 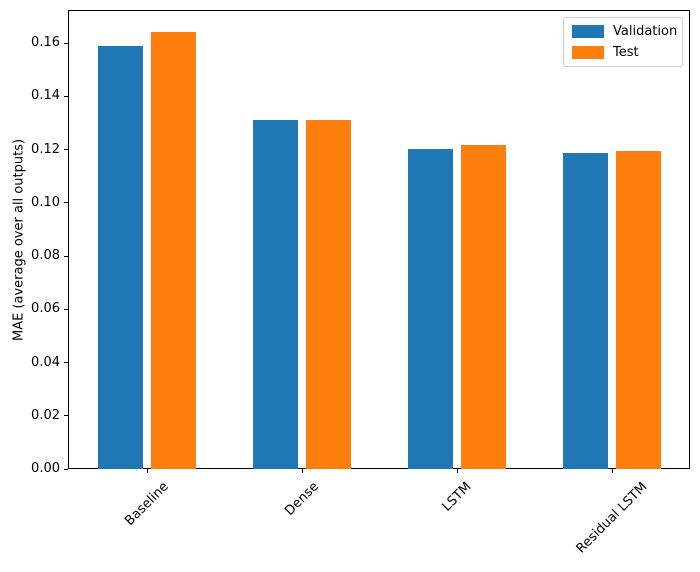 What do you see at coordinates (45, 415) in the screenshot?
I see `y-tick-label: 0.02` at bounding box center [45, 415].